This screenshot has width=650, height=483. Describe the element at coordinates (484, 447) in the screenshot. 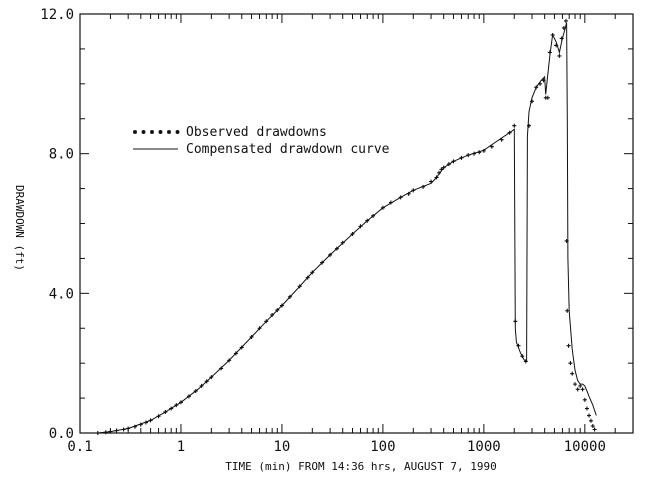

I see `x-tick-label: 1000` at that location.